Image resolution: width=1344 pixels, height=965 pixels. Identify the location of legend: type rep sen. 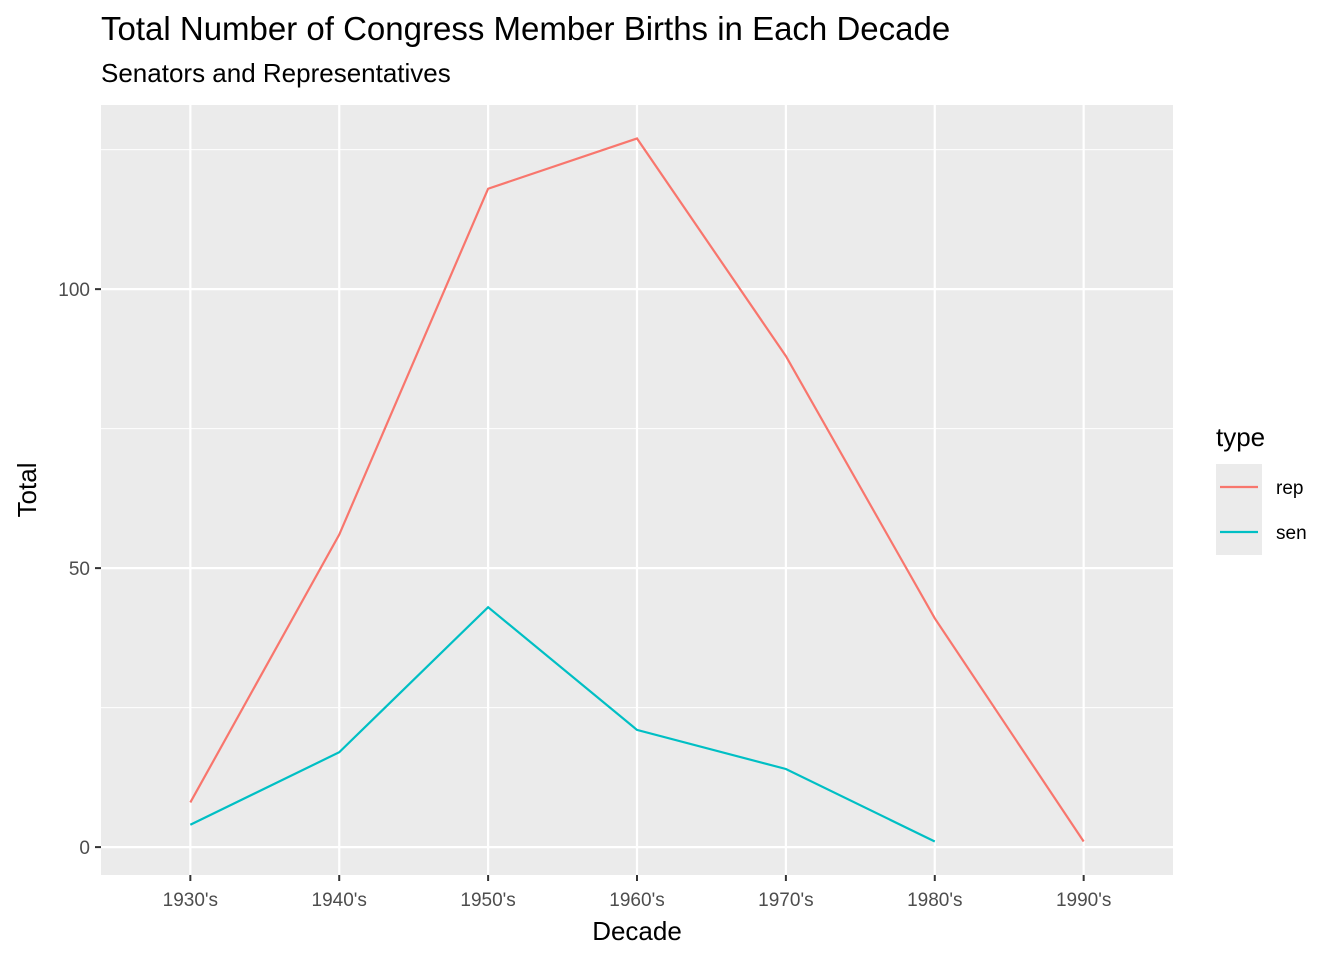
(1261, 488).